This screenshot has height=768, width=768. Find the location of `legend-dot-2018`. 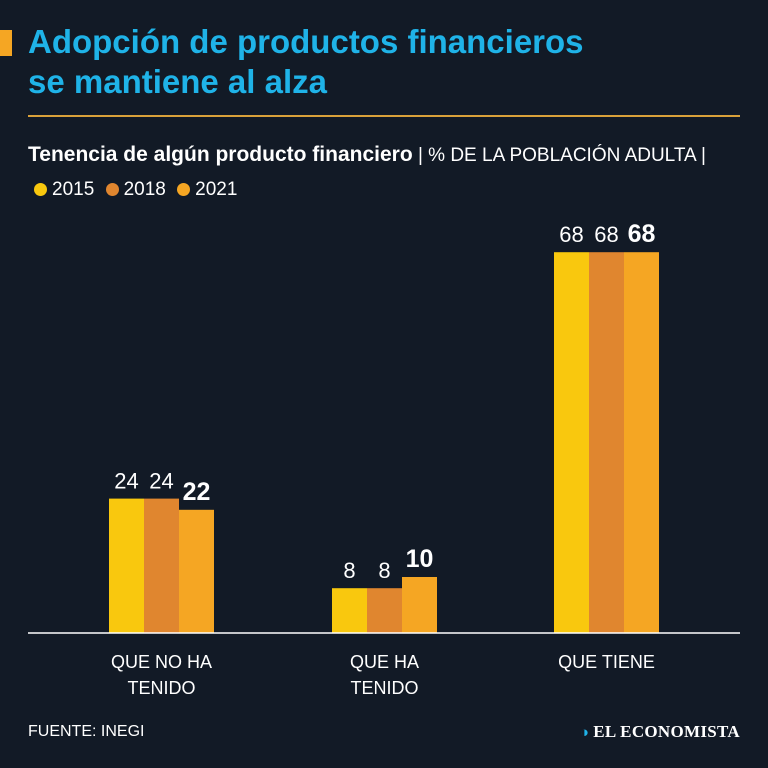

legend-dot-2018 is located at coordinates (112, 189).